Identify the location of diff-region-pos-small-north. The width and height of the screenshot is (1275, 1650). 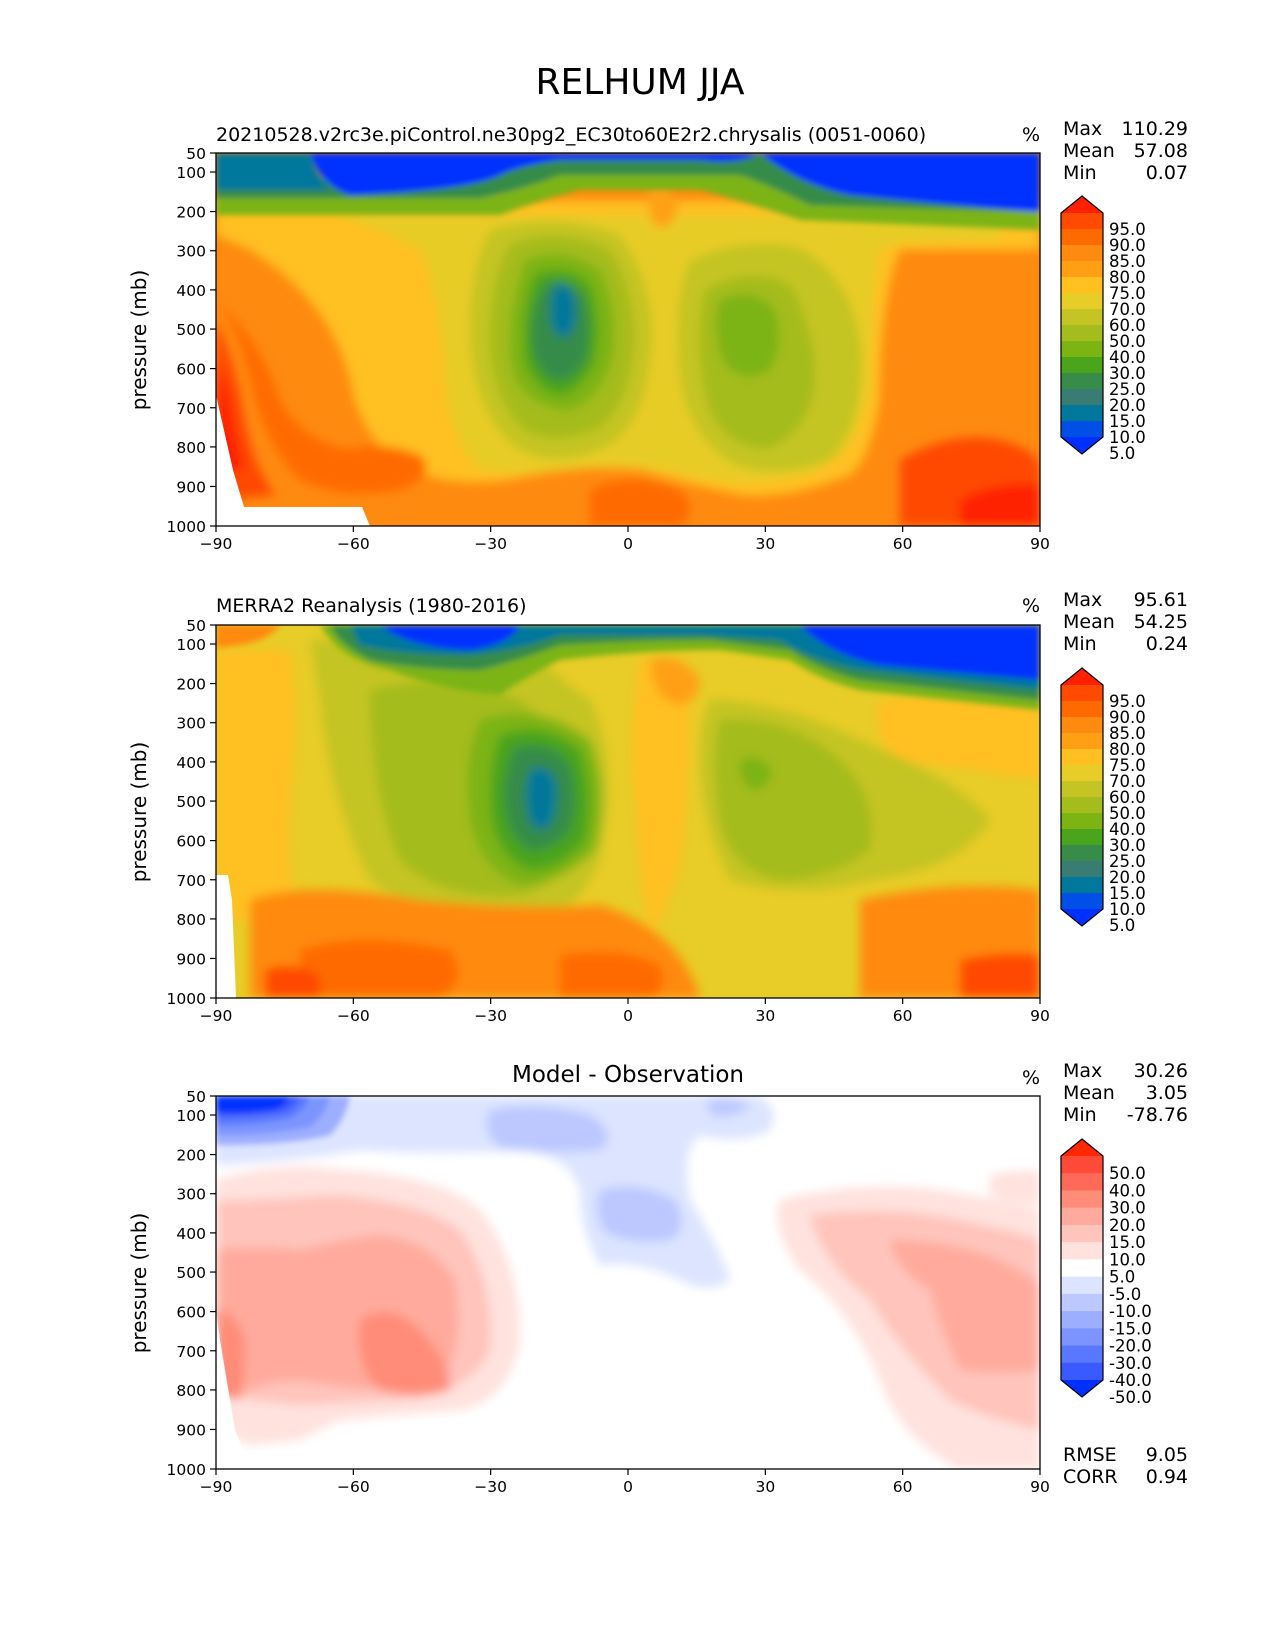
(1015, 1187).